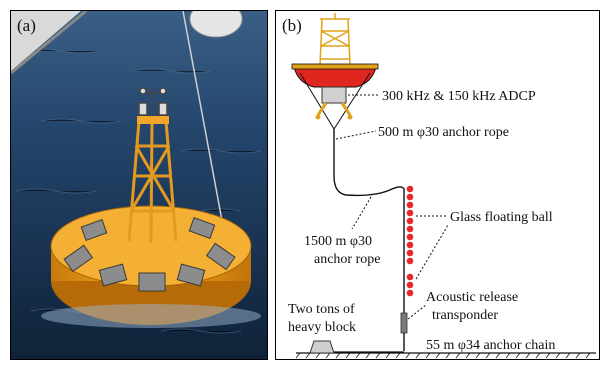 The image size is (612, 370). I want to click on met-instruments, so click(153, 101).